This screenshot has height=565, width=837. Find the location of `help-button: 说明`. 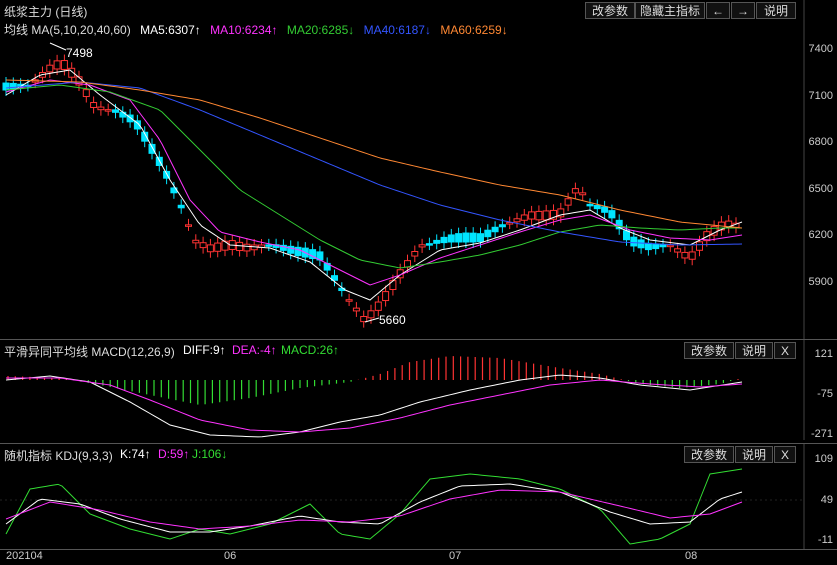

help-button: 说明 is located at coordinates (776, 10).